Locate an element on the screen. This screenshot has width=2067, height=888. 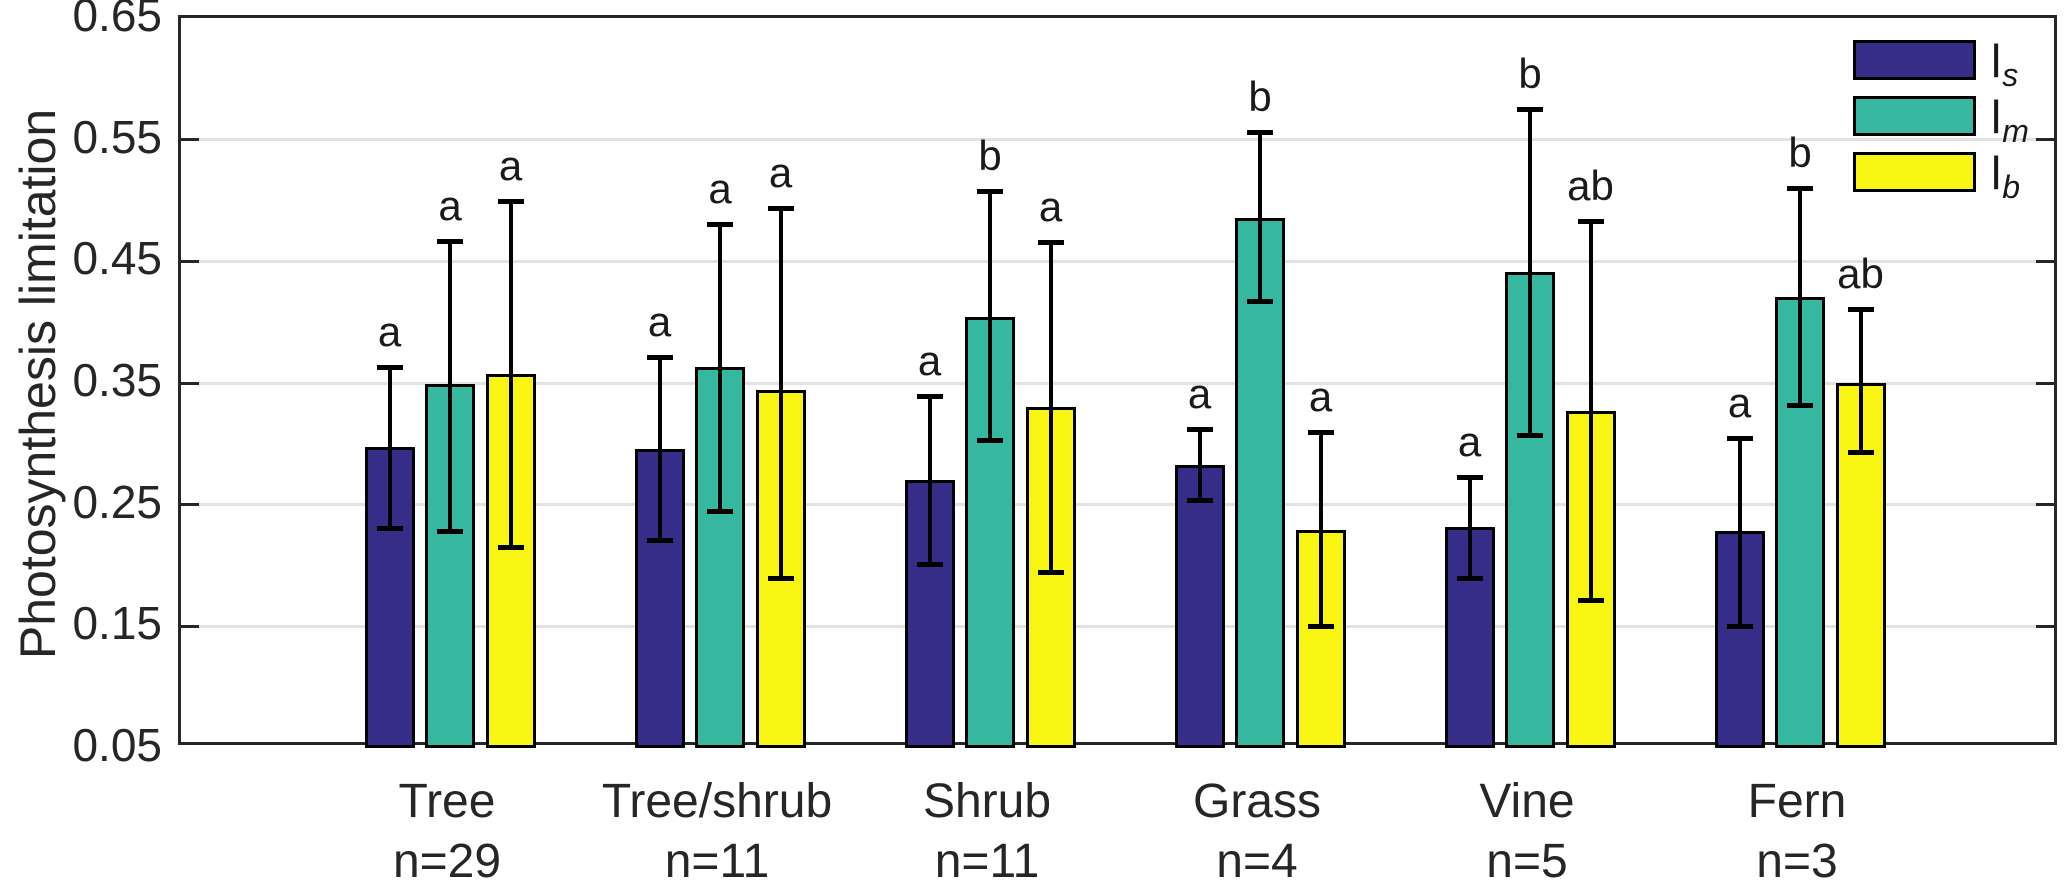
bar-l_b-Fern is located at coordinates (1860, 565).